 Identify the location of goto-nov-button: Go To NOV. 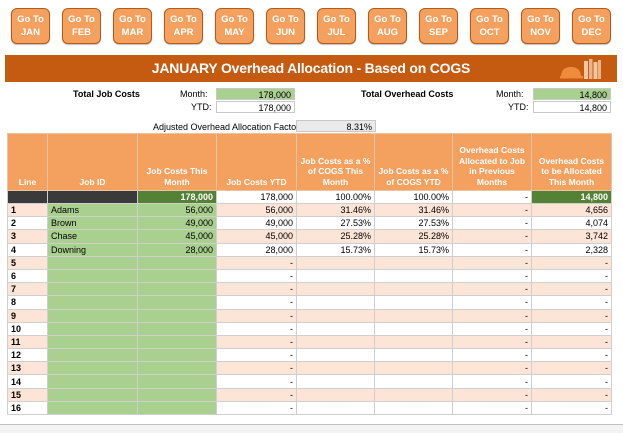
(540, 26).